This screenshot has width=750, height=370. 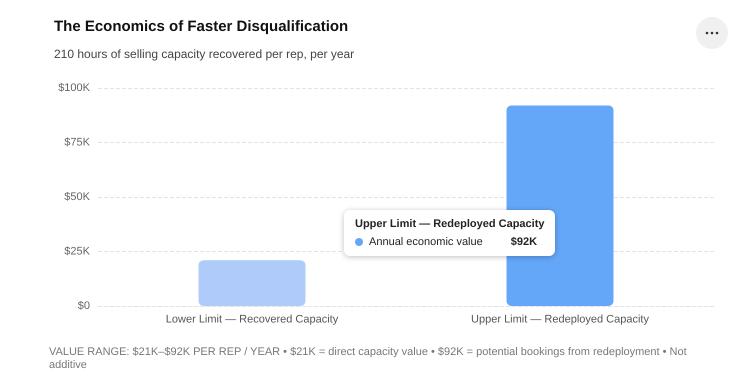 What do you see at coordinates (524, 242) in the screenshot?
I see `data-label: $92K` at bounding box center [524, 242].